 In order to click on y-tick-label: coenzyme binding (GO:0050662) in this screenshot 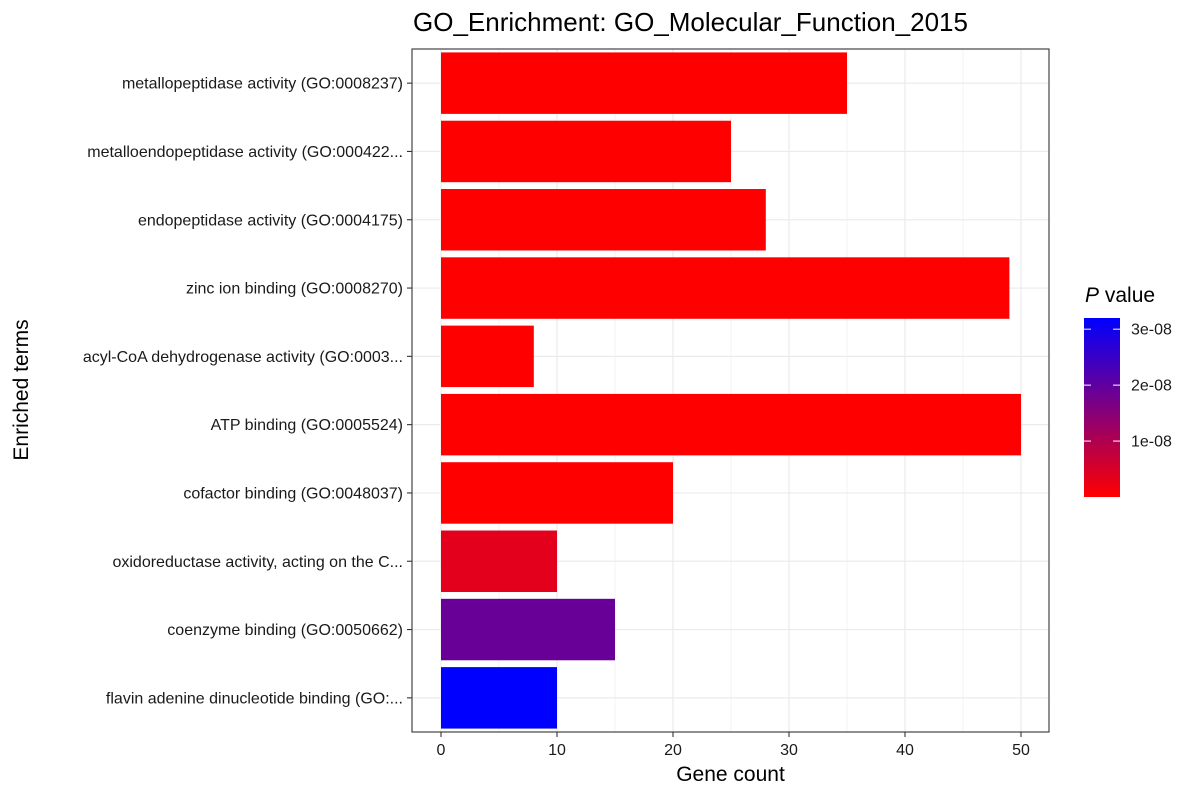, I will do `click(285, 630)`.